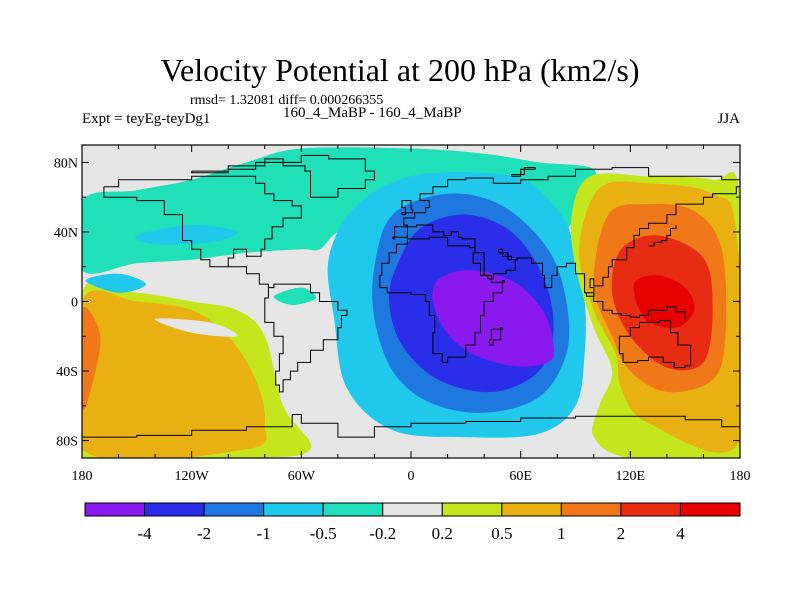 The width and height of the screenshot is (800, 600). What do you see at coordinates (287, 100) in the screenshot?
I see `stats-text: rmsd= 1.32081 diff= 0.000266355` at bounding box center [287, 100].